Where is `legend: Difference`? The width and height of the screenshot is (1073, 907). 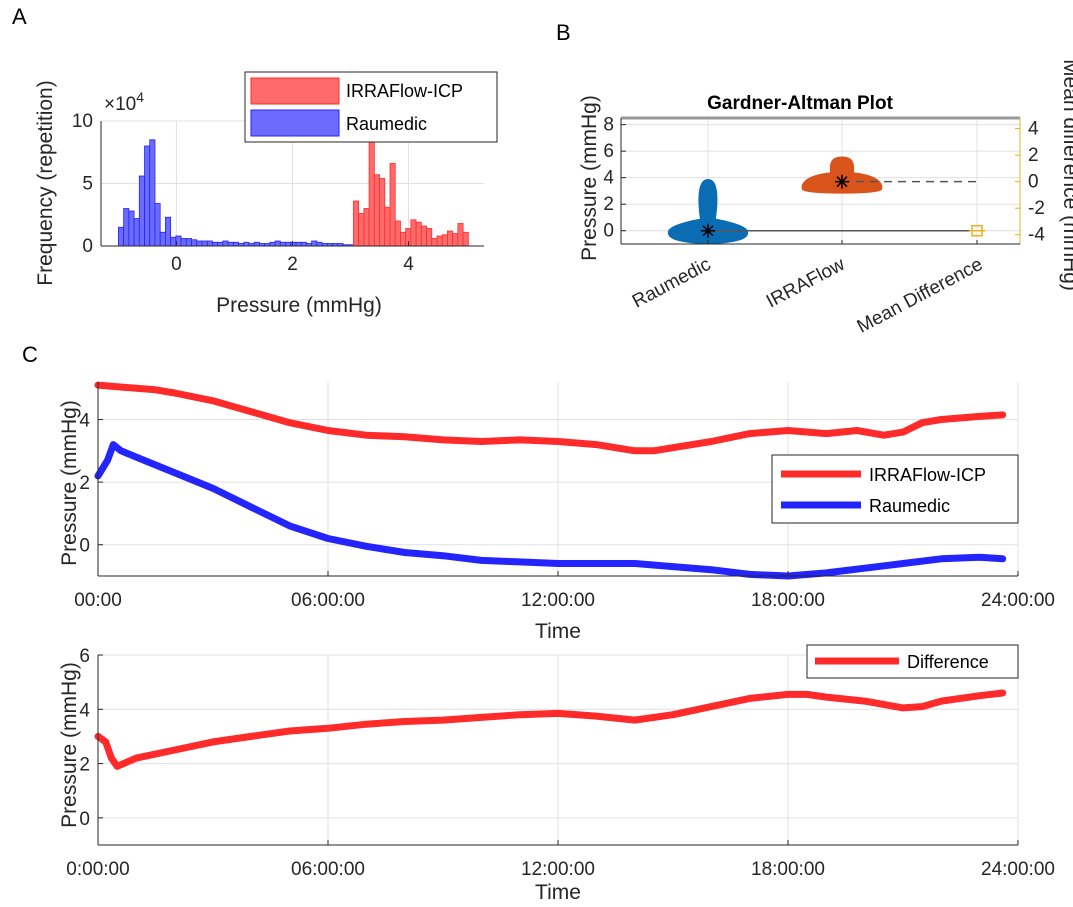 legend: Difference is located at coordinates (912, 661).